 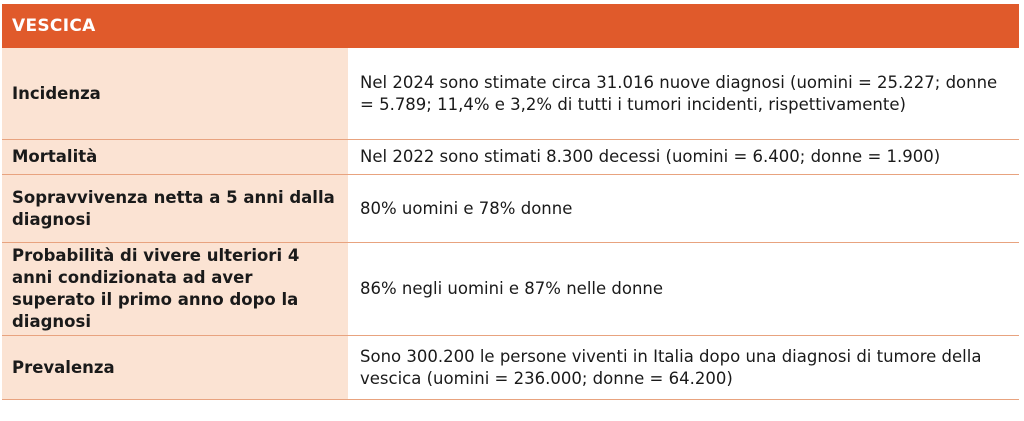 I want to click on row-label: Prevalenza, so click(x=175, y=367).